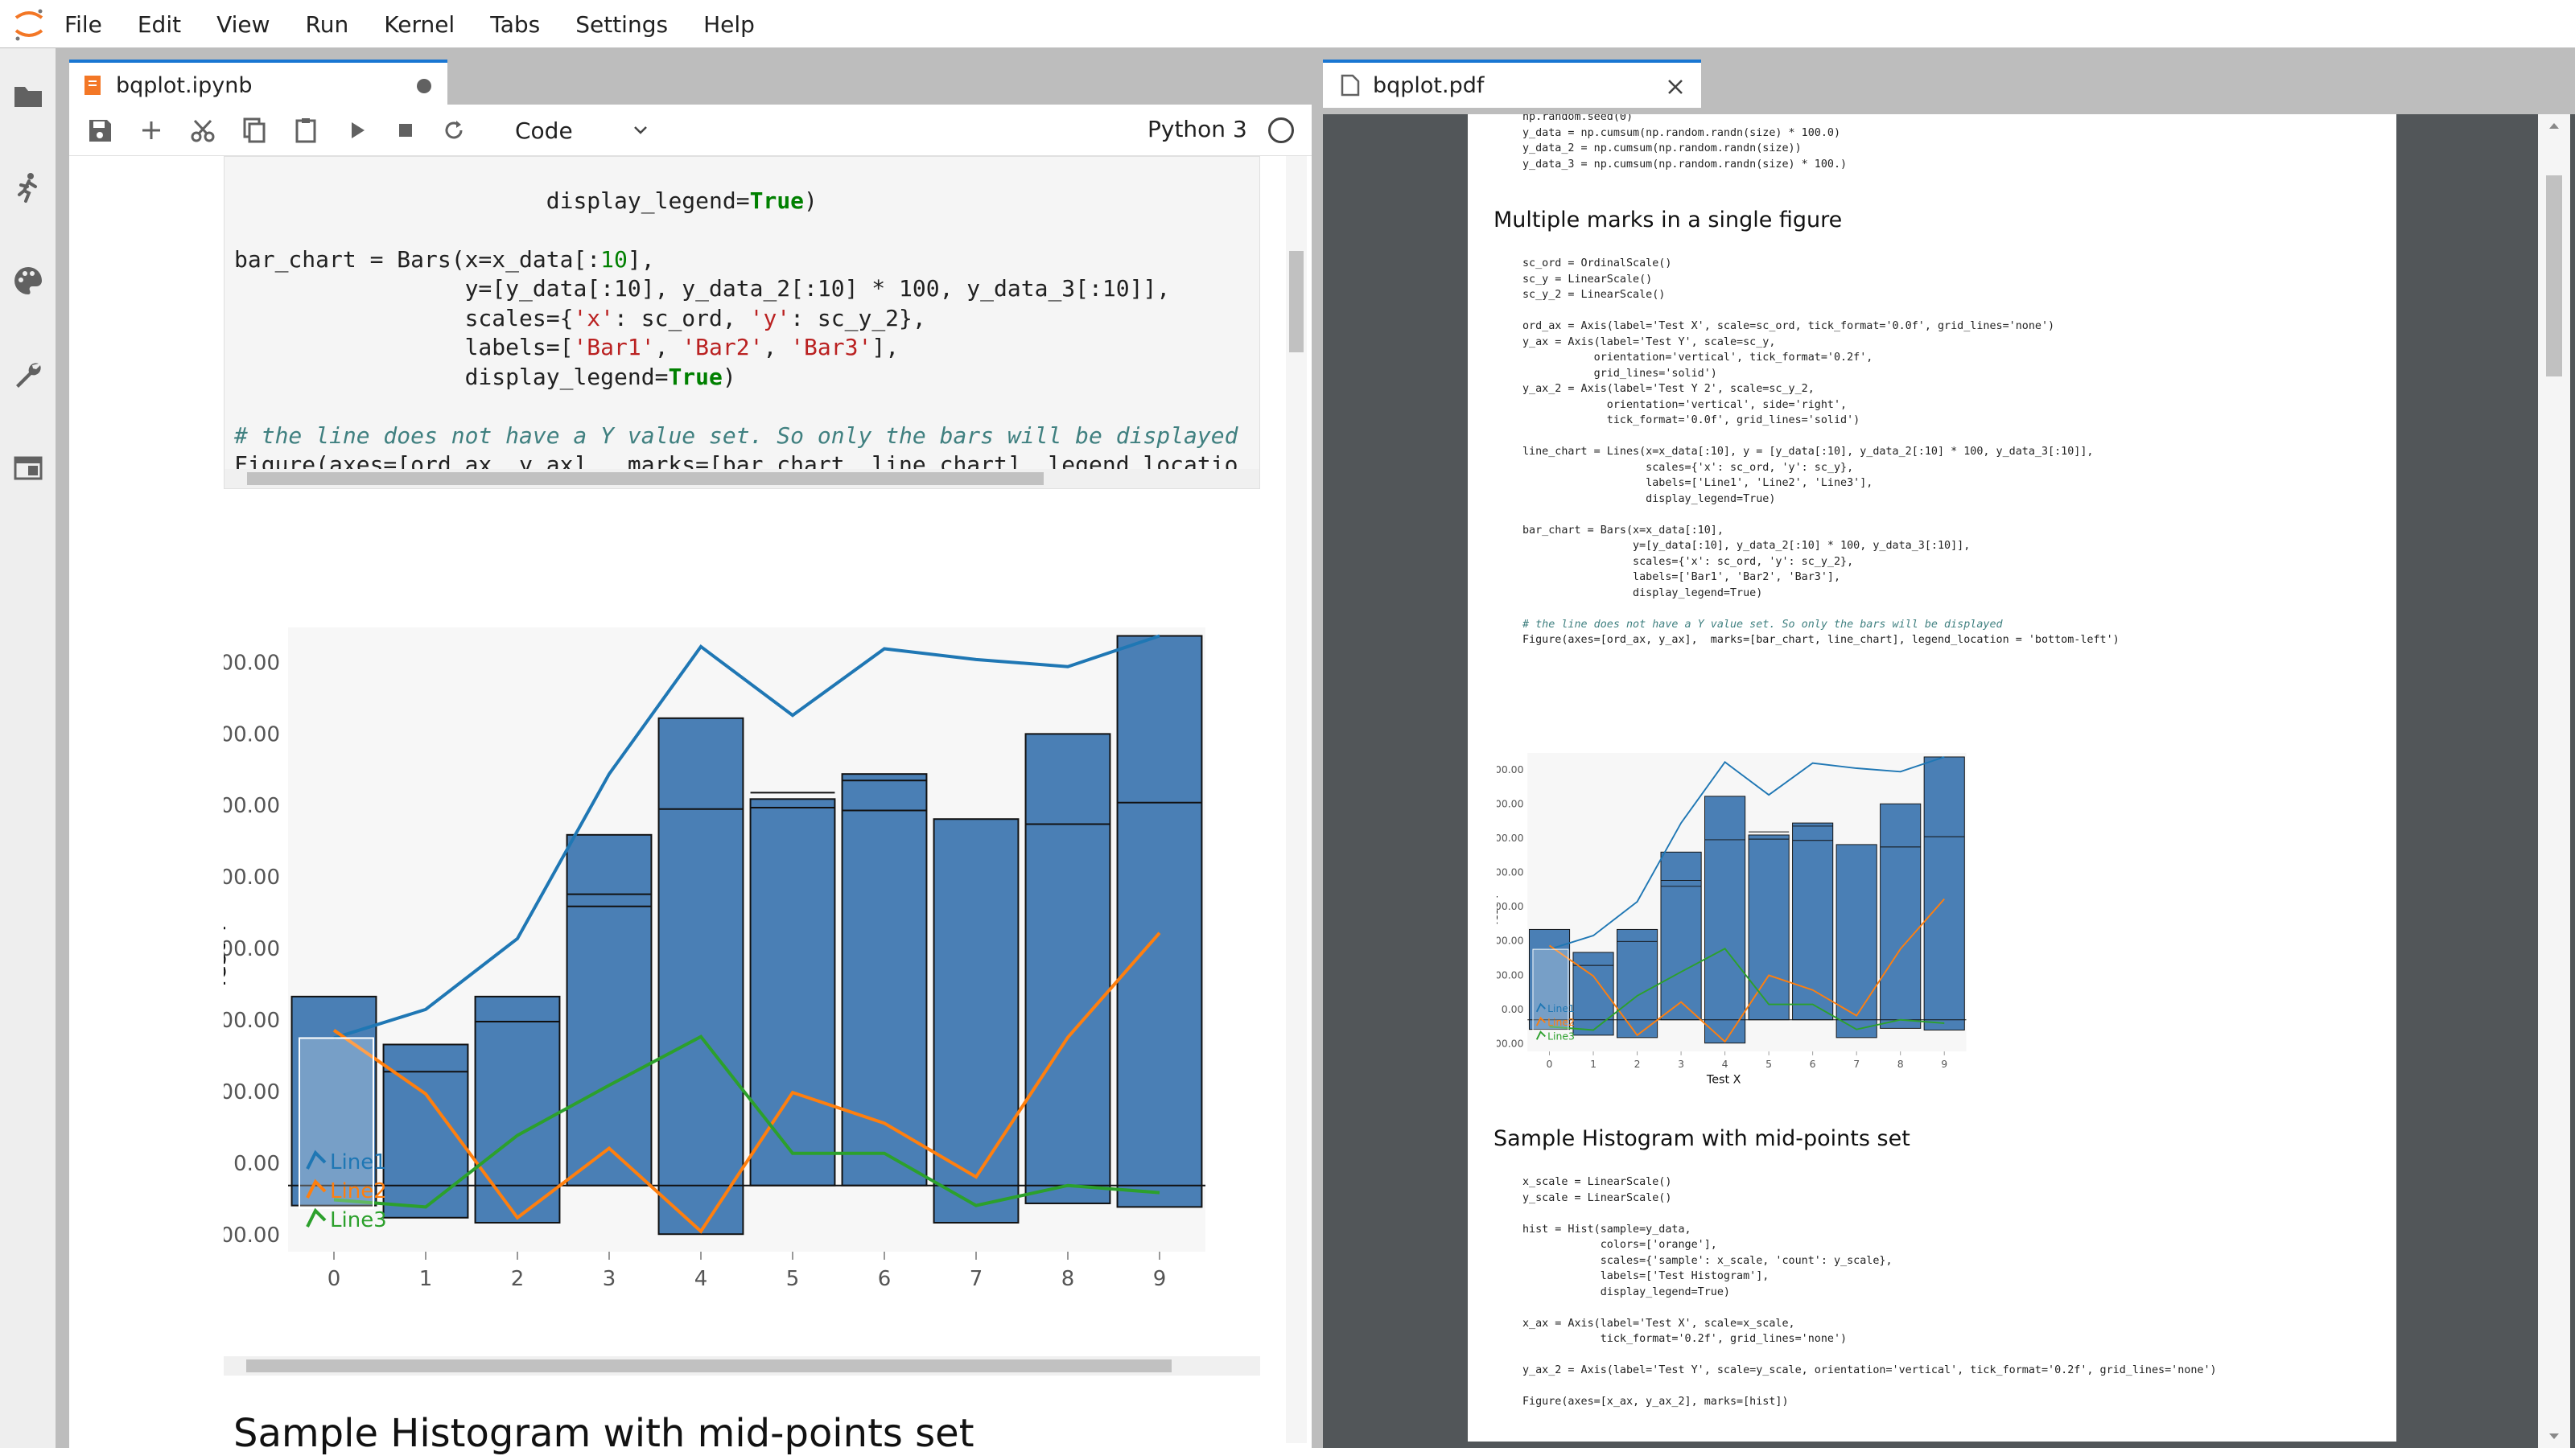 This screenshot has height=1456, width=2575. I want to click on palette-icon, so click(28, 281).